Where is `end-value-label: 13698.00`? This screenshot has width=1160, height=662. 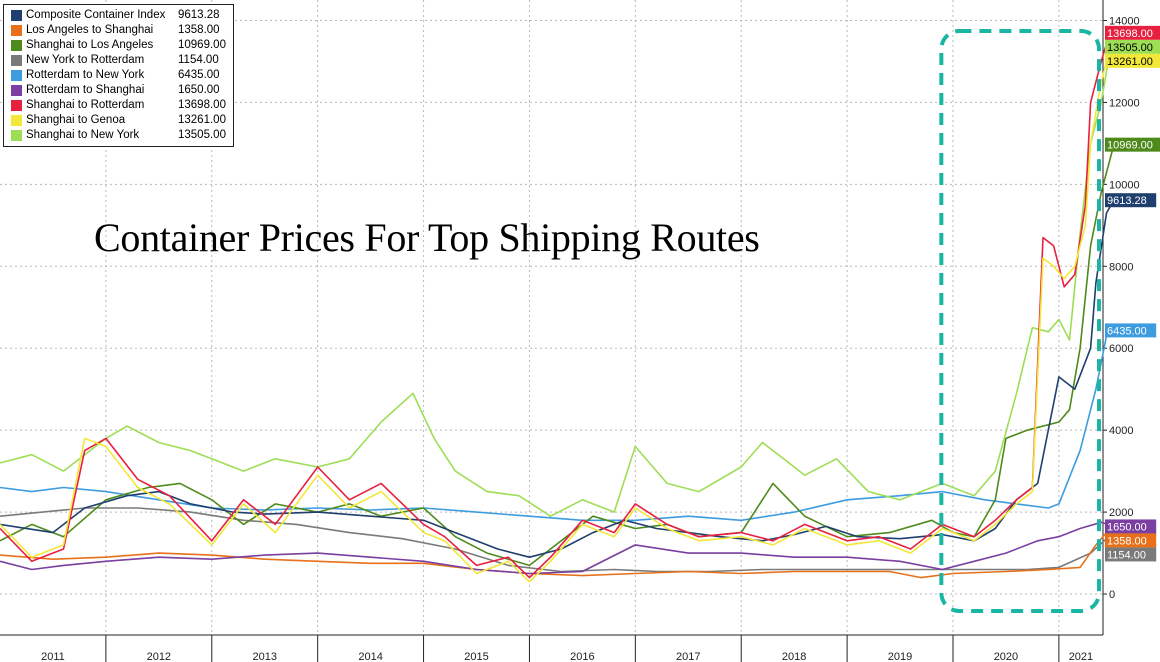 end-value-label: 13698.00 is located at coordinates (1130, 34).